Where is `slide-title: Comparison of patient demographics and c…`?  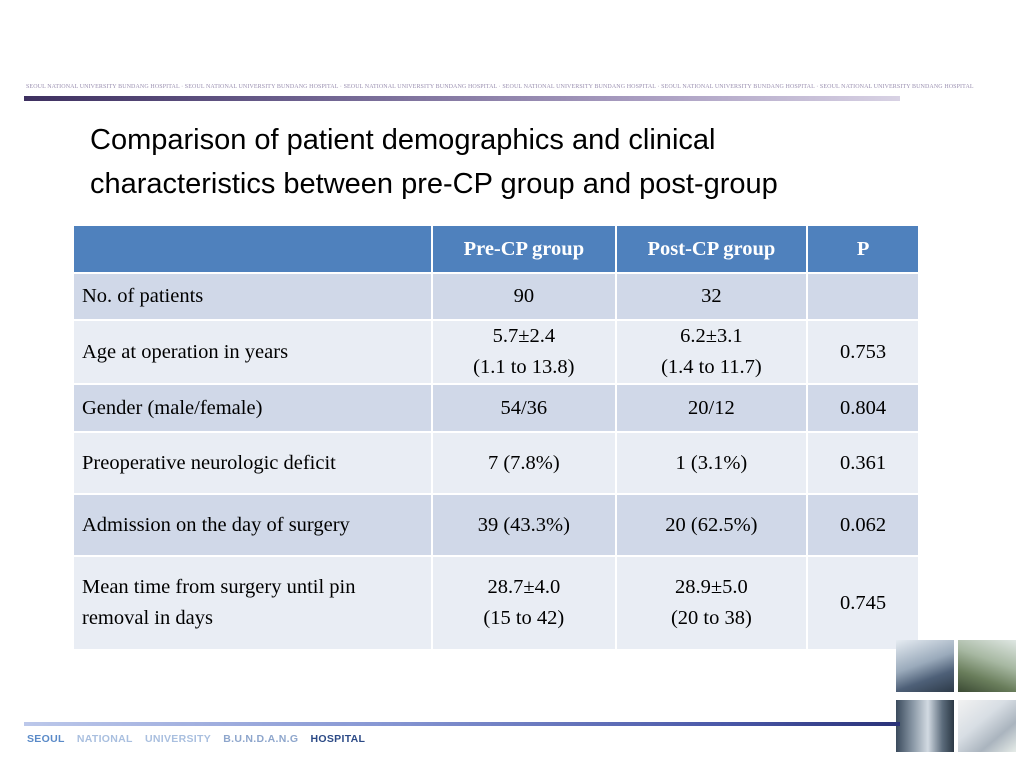
slide-title: Comparison of patient demographics and c… is located at coordinates (520, 162).